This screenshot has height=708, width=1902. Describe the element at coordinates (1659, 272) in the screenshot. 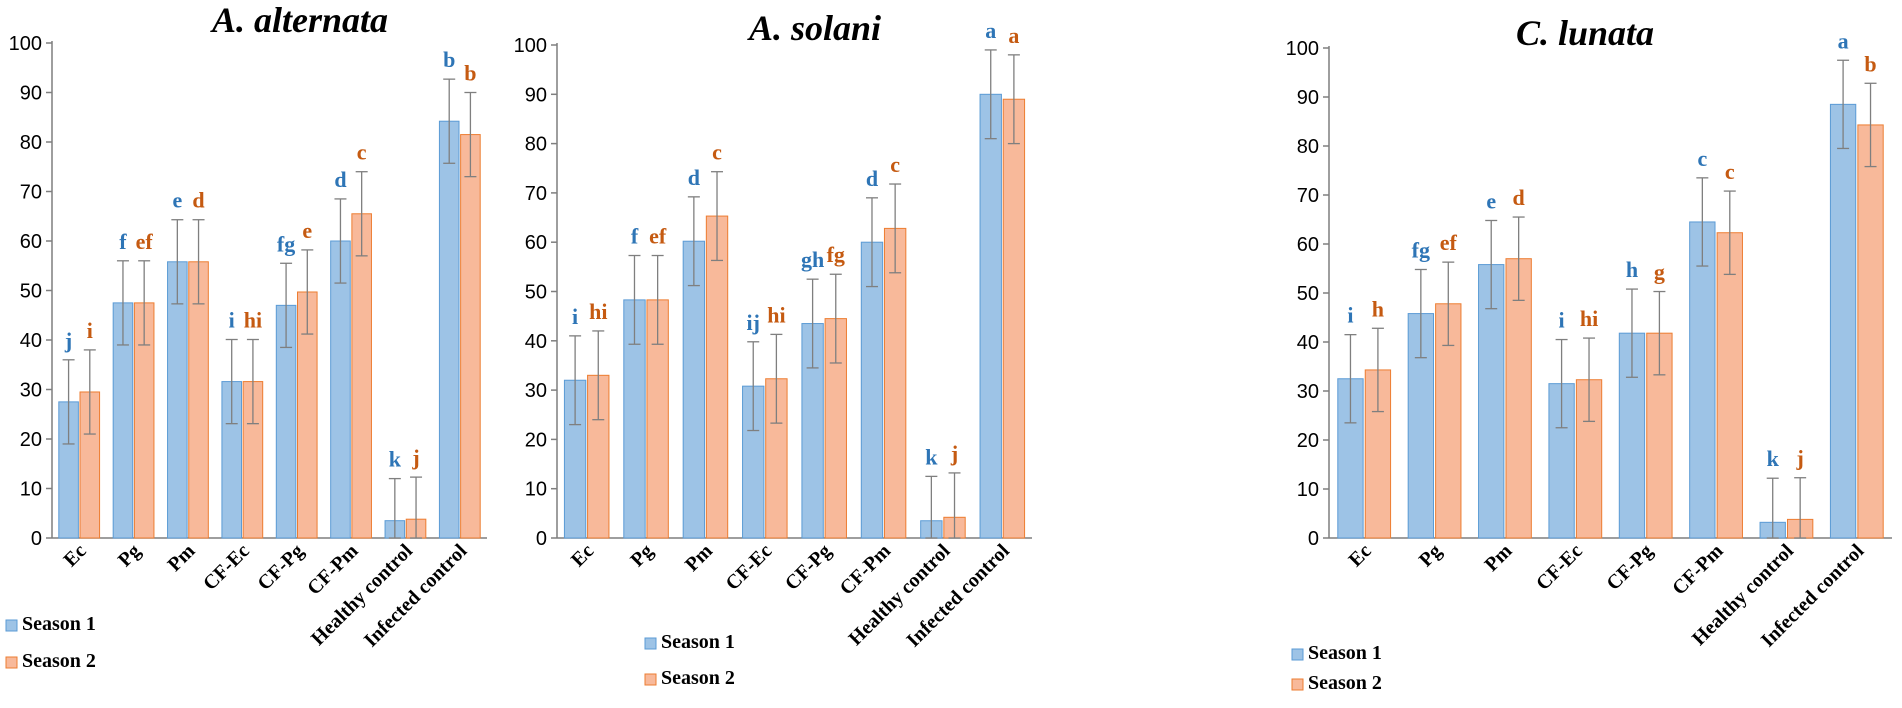

I see `significance-letter: g` at that location.